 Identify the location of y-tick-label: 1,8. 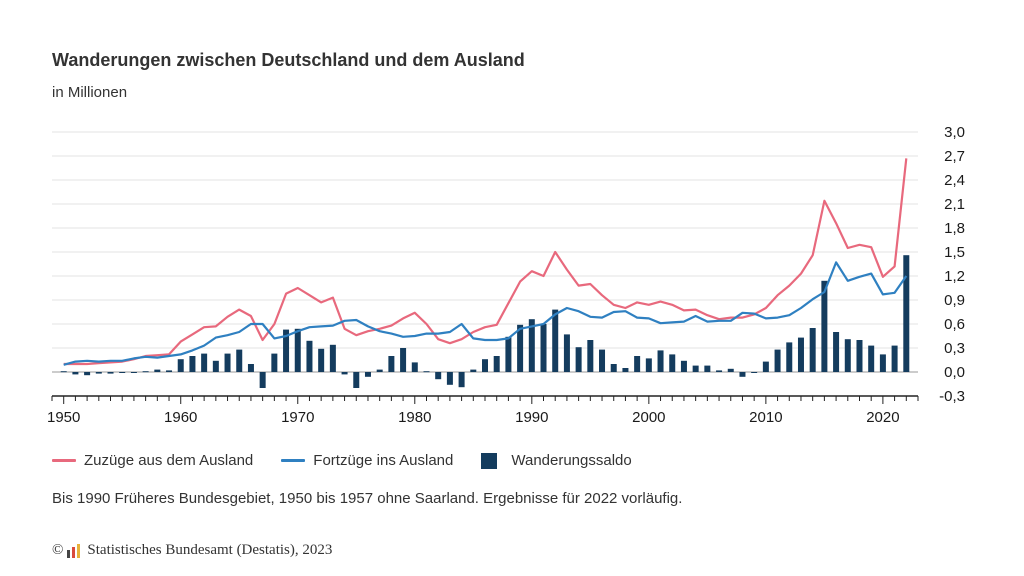
(954, 228).